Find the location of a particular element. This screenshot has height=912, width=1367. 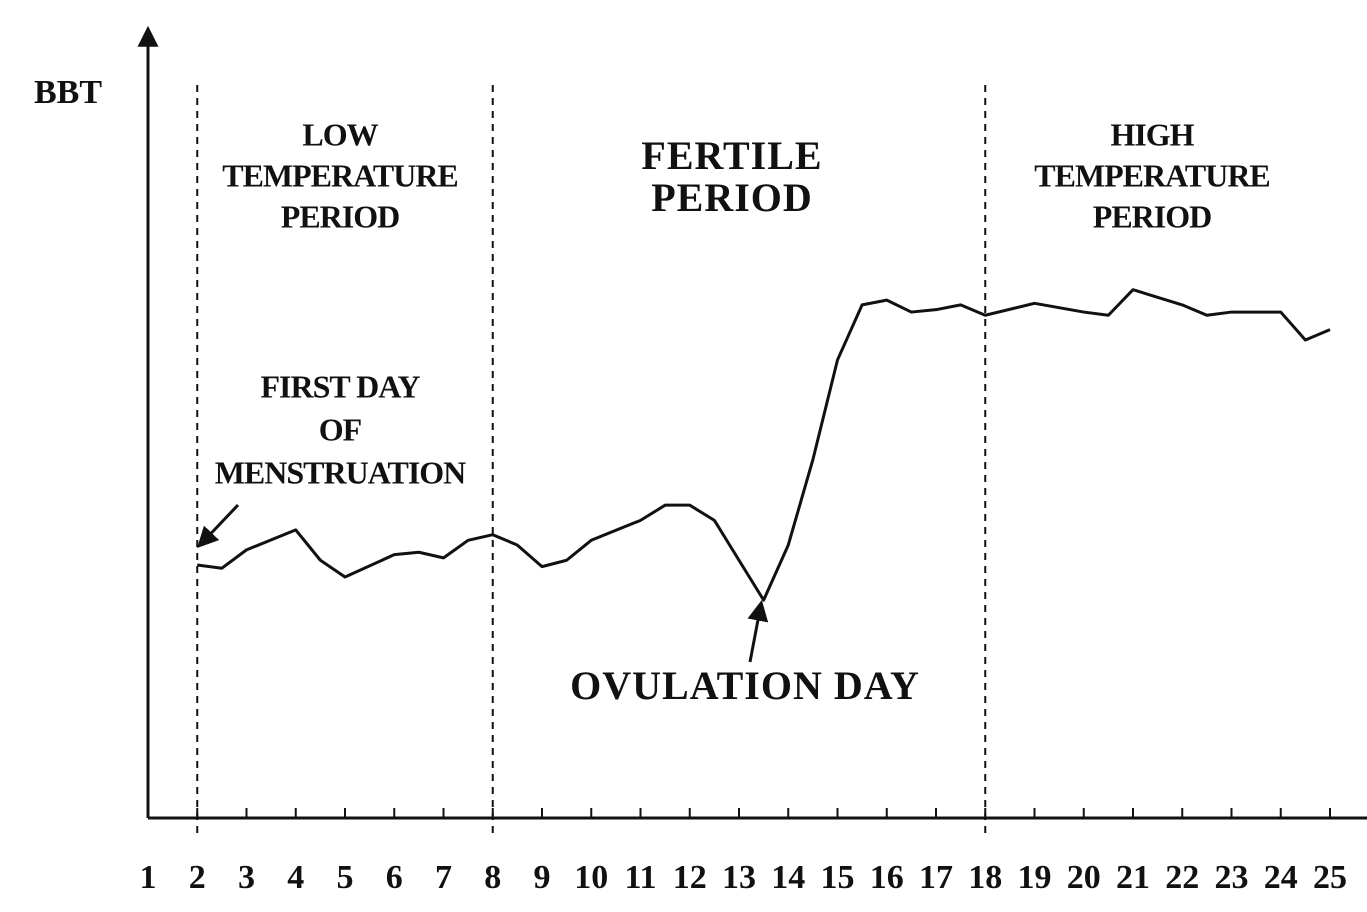

annotation: OVULATION DAY is located at coordinates (745, 685).